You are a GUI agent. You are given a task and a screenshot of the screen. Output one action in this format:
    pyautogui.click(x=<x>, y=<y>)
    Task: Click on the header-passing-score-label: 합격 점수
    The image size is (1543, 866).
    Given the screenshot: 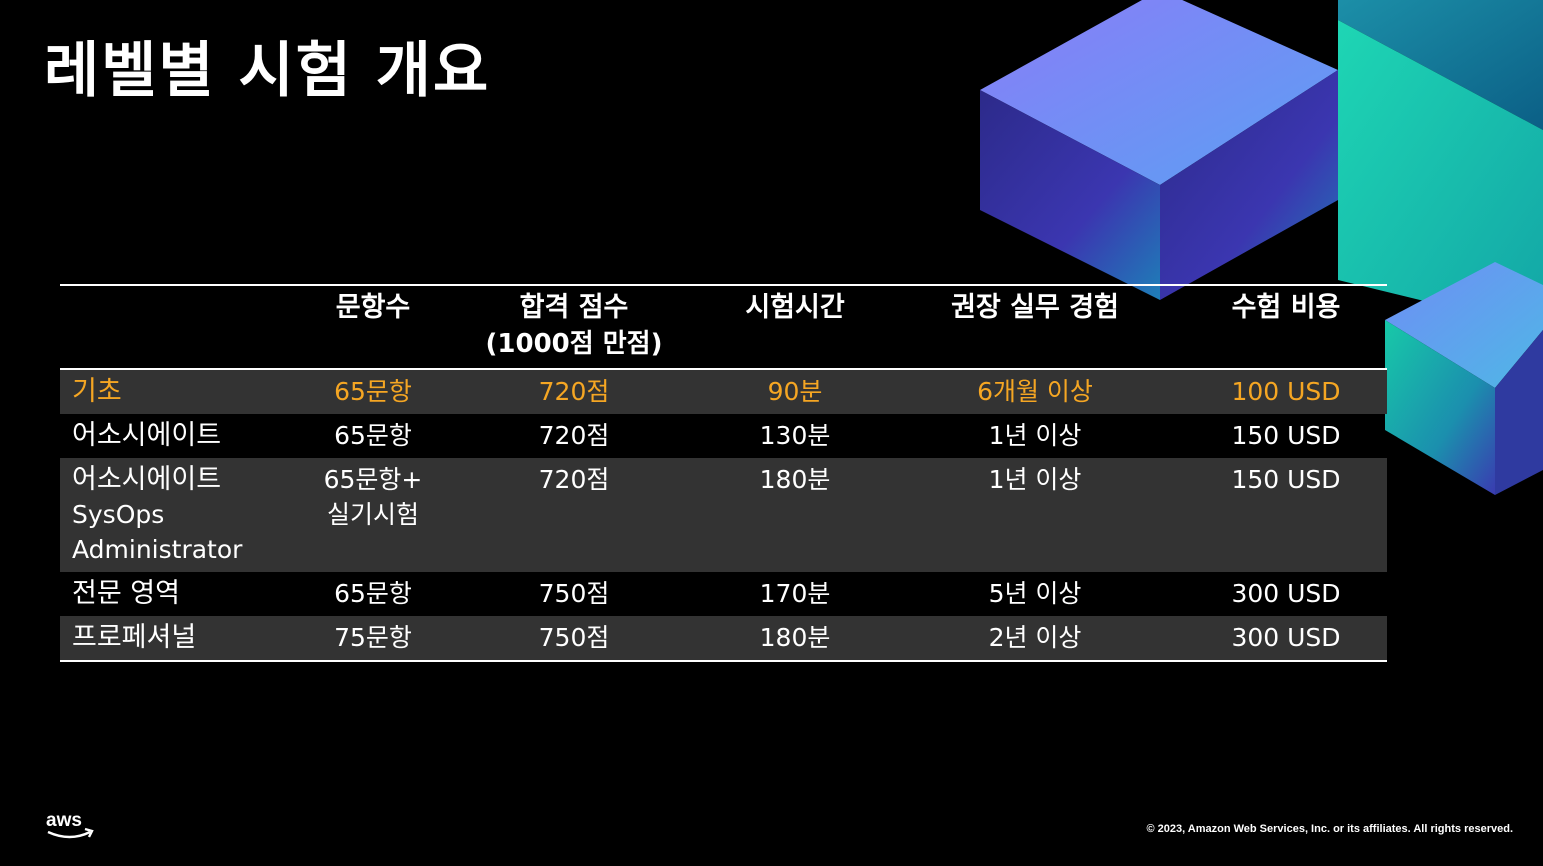 What is the action you would take?
    pyautogui.click(x=574, y=307)
    